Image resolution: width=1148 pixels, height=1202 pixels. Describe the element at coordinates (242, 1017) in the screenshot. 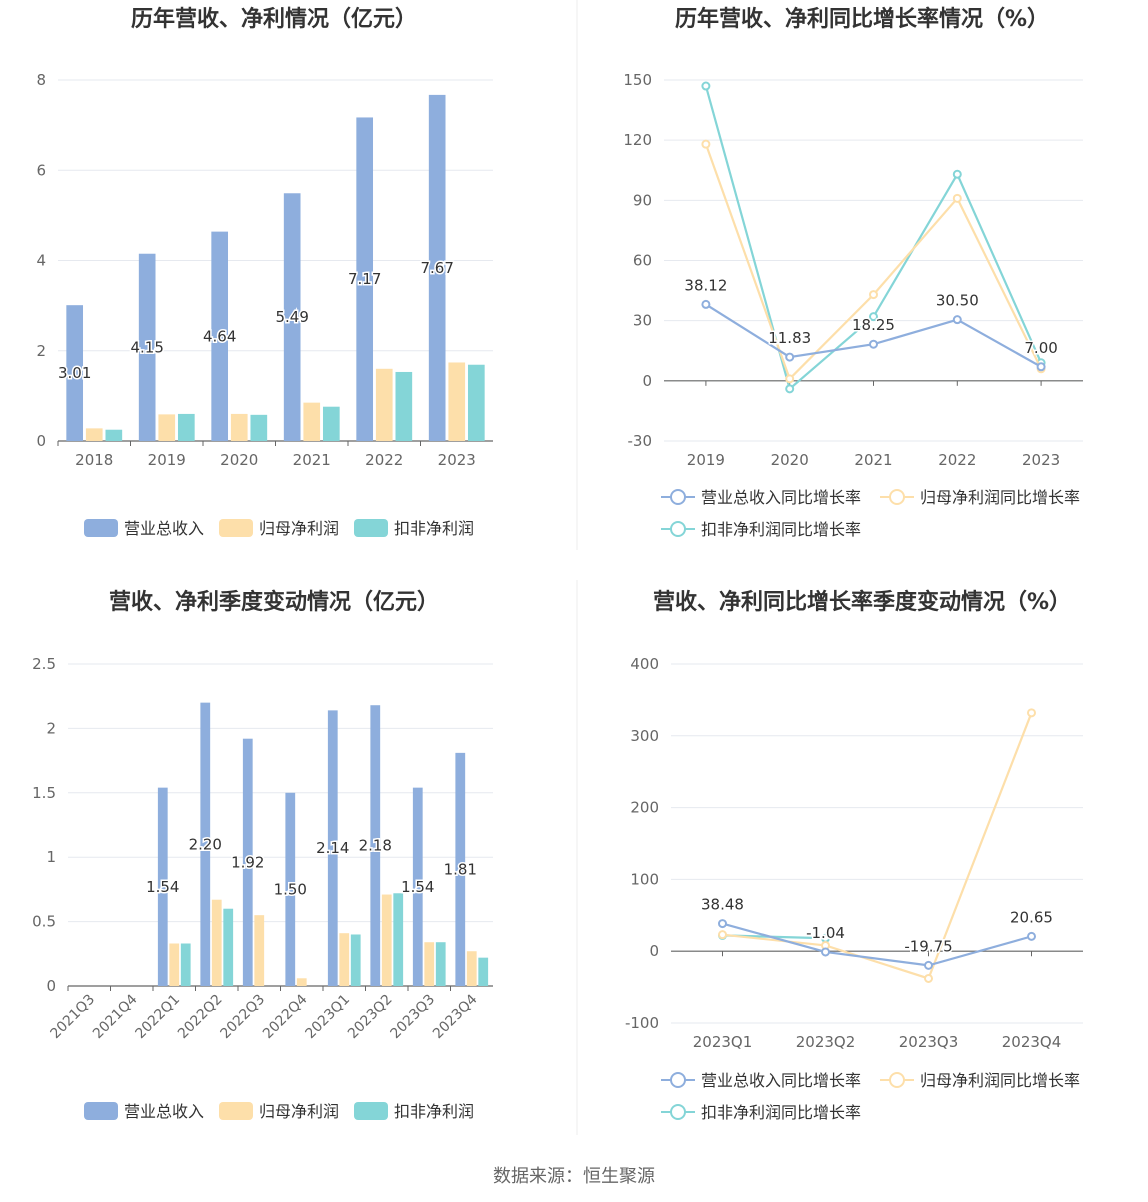

I see `x-tick-label: 2022Q3` at that location.